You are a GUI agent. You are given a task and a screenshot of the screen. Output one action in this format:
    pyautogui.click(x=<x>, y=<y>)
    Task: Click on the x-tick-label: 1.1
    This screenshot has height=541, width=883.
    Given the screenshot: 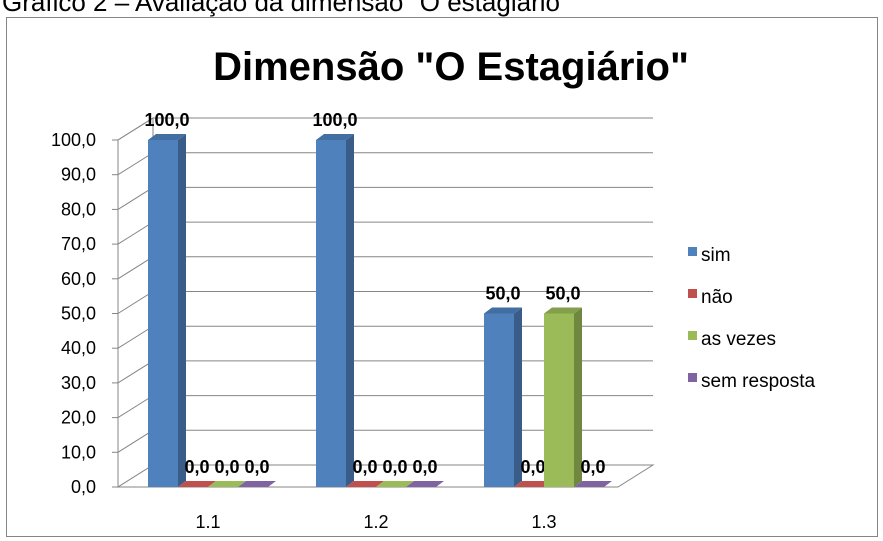 What is the action you would take?
    pyautogui.click(x=207, y=522)
    